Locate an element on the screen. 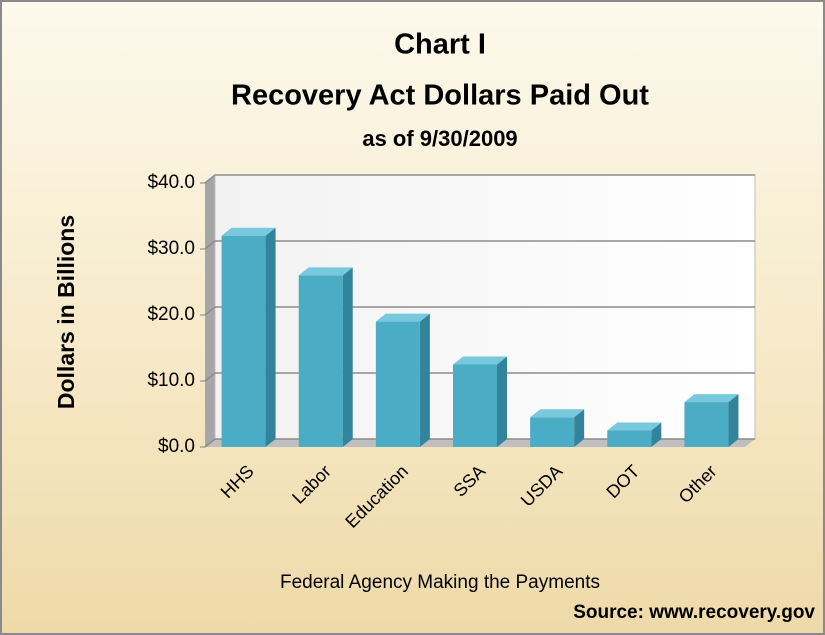 This screenshot has width=825, height=635. y-tick-label: $30.0 is located at coordinates (171, 248).